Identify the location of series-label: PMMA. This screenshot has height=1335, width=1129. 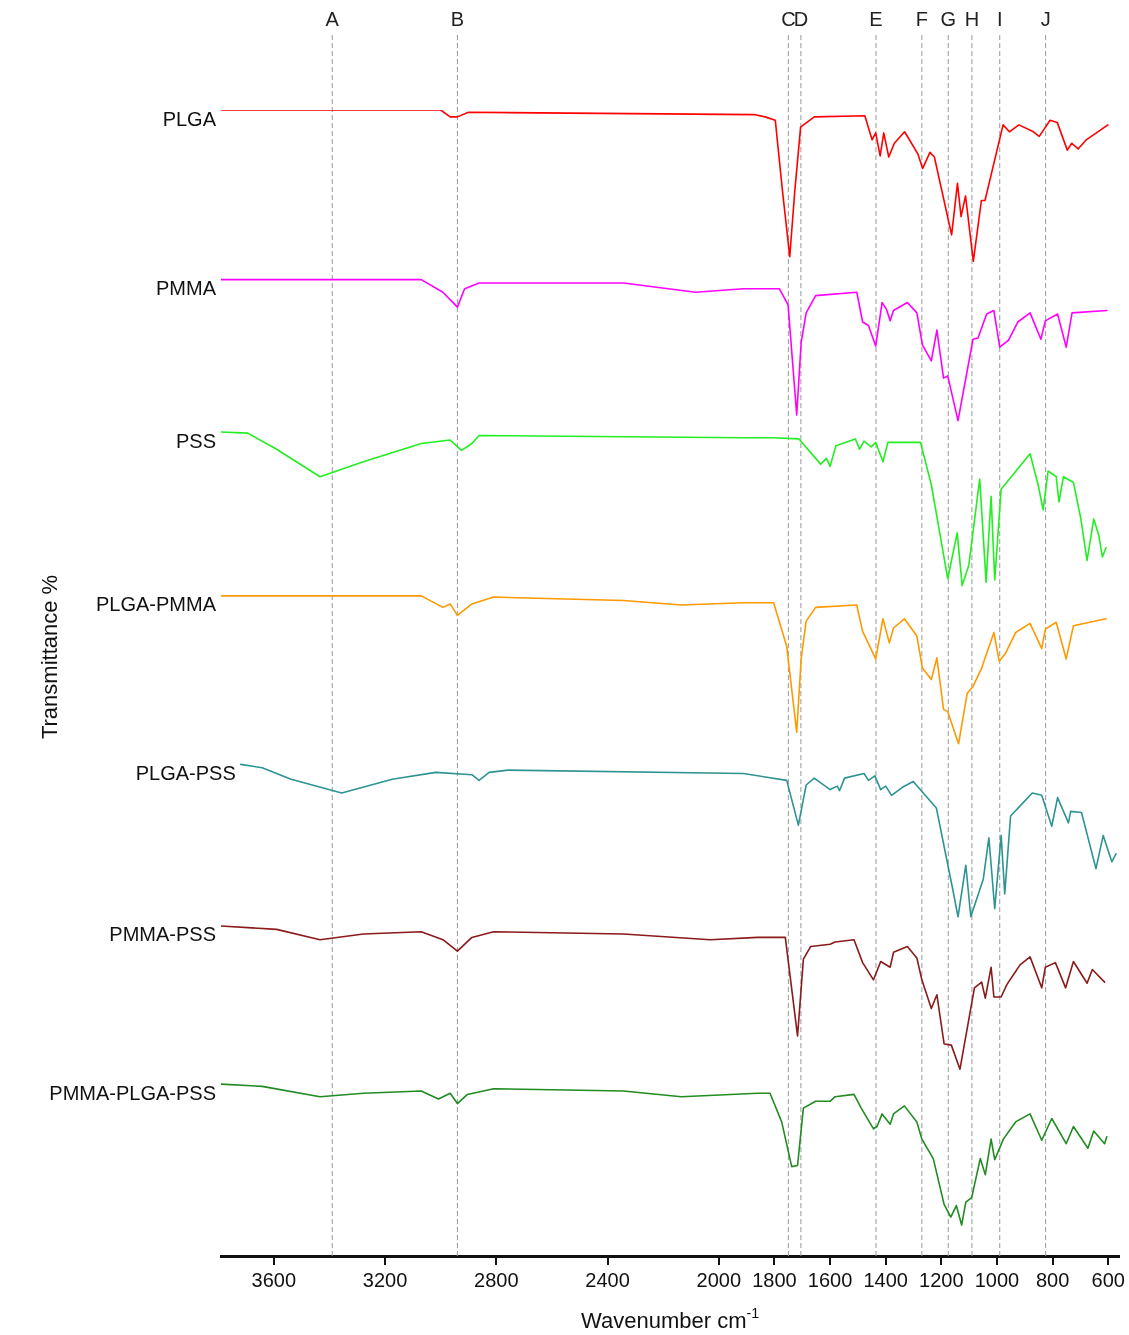
(186, 288).